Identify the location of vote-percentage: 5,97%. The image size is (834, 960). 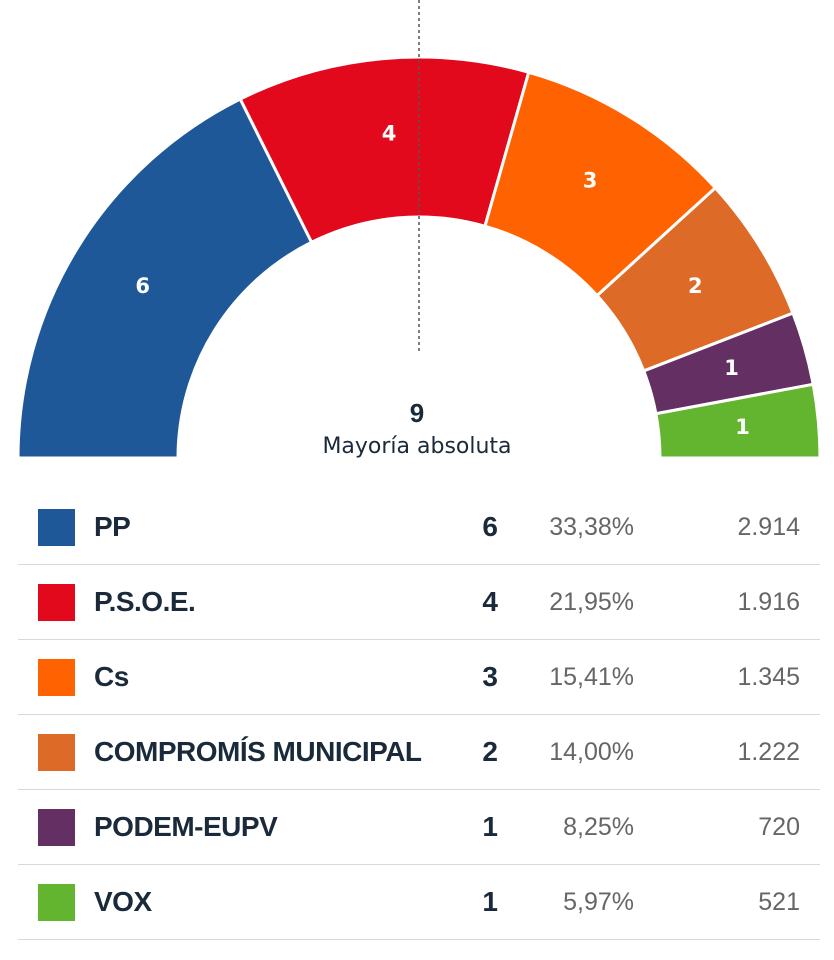
(598, 902).